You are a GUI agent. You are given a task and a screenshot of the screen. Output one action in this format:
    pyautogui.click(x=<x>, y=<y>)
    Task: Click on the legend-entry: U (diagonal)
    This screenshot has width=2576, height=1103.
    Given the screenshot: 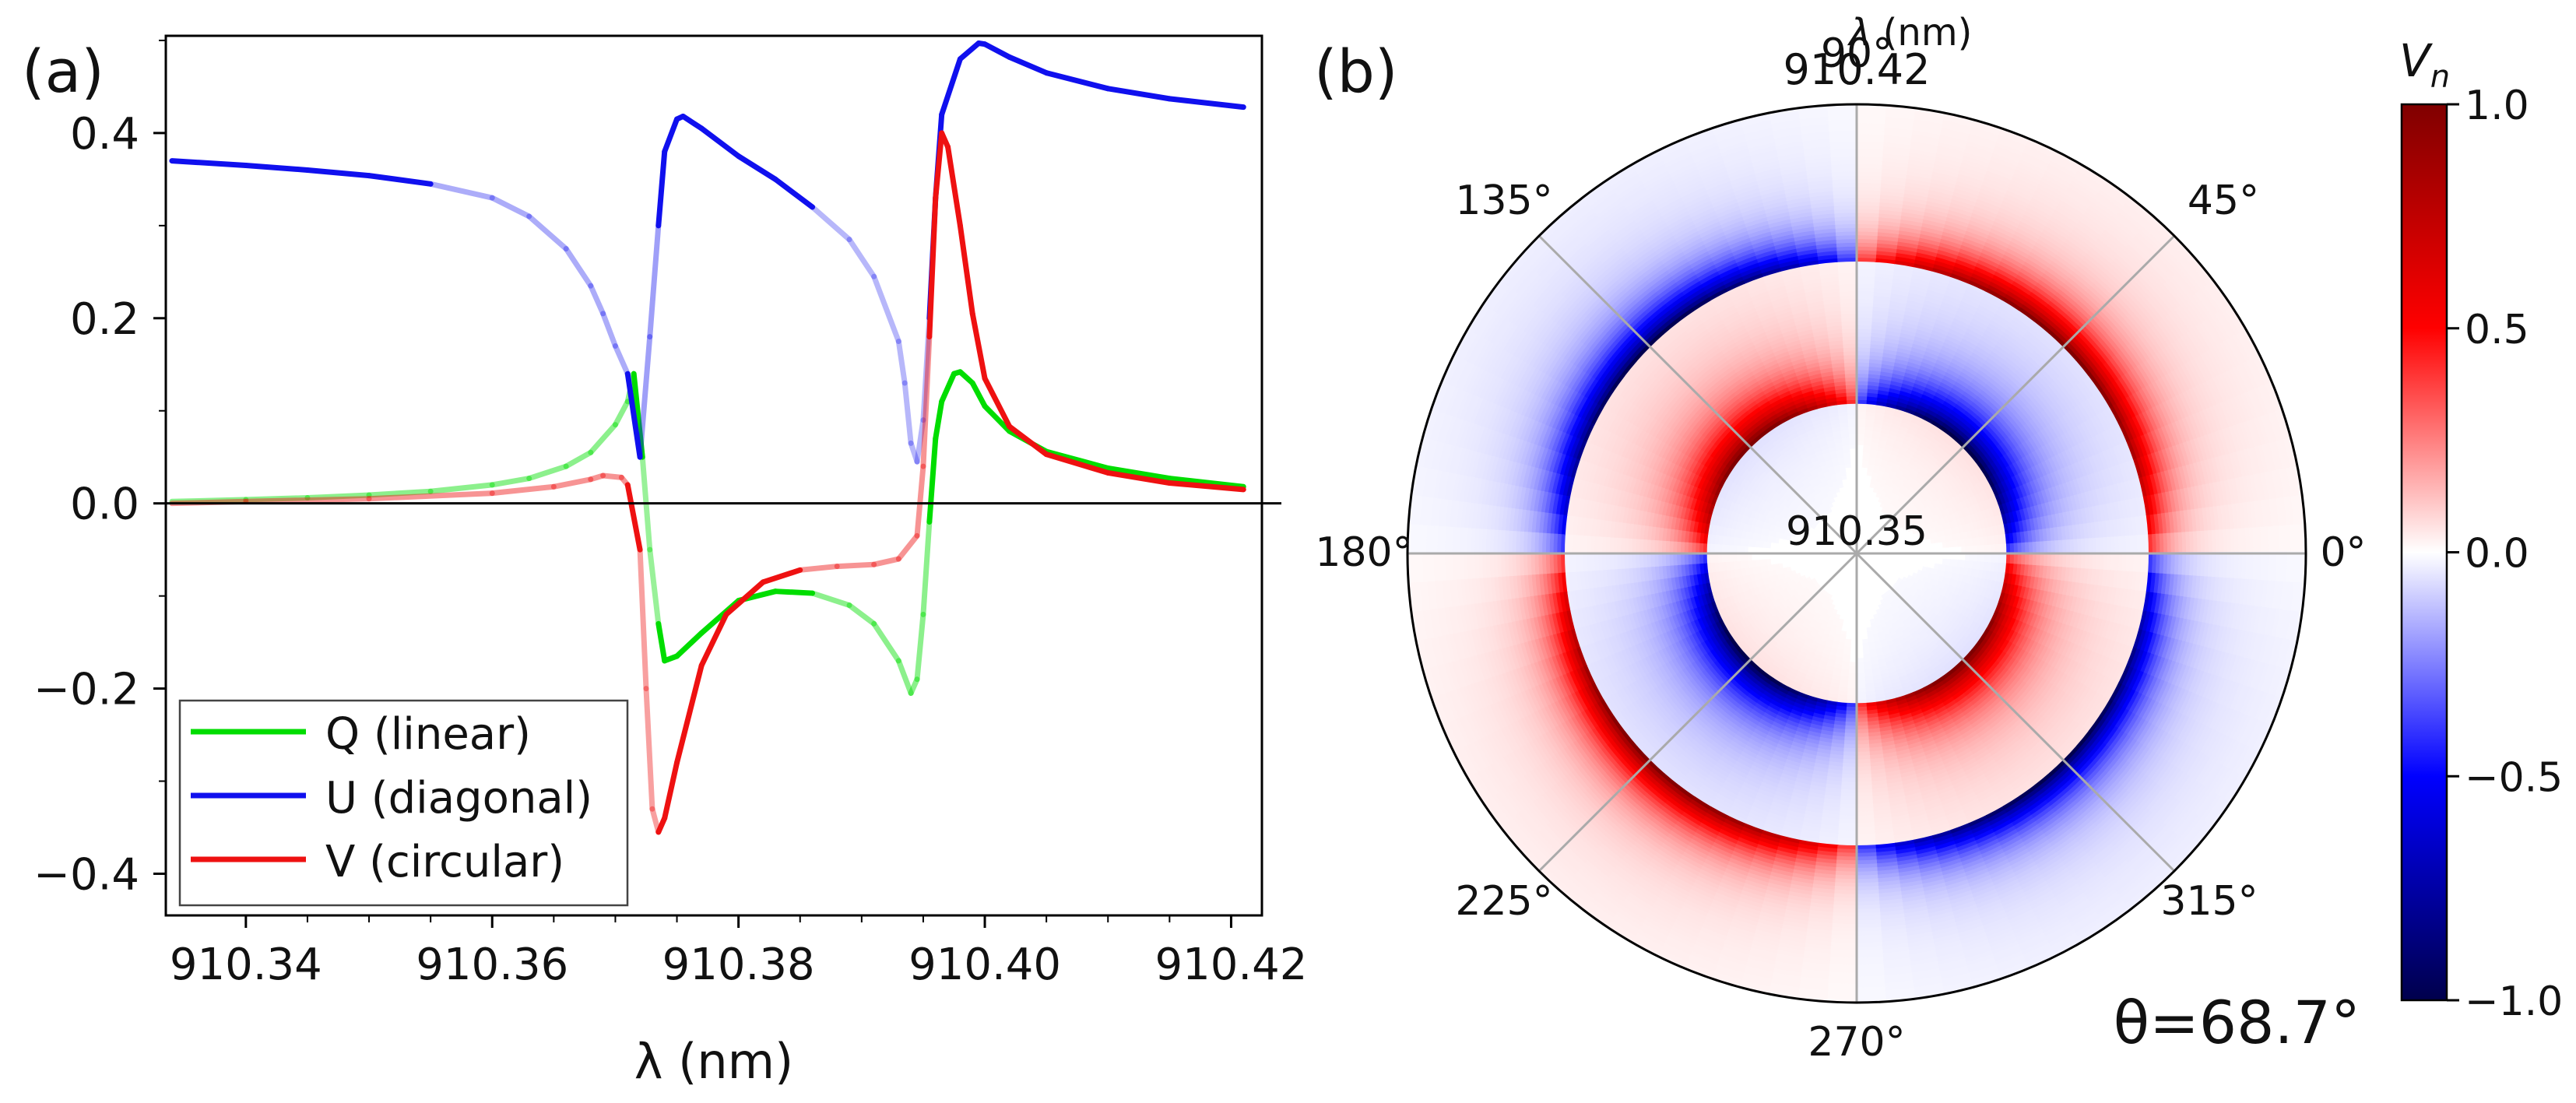 What is the action you would take?
    pyautogui.click(x=458, y=798)
    